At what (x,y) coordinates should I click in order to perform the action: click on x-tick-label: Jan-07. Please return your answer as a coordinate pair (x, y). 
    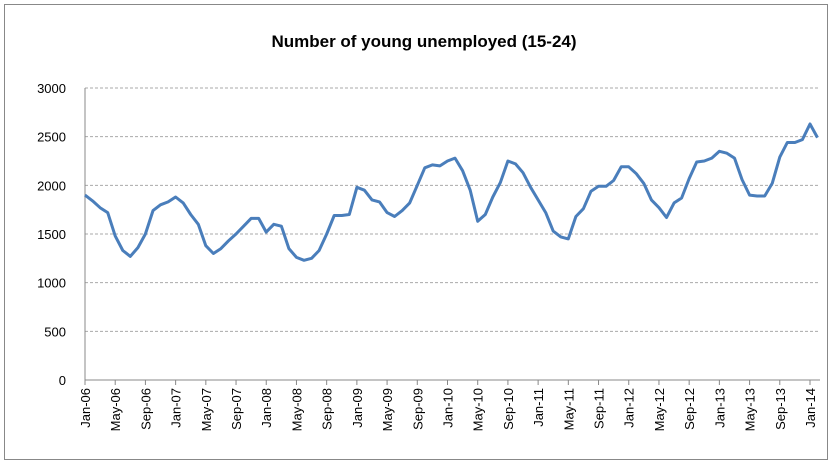
    Looking at the image, I should click on (176, 408).